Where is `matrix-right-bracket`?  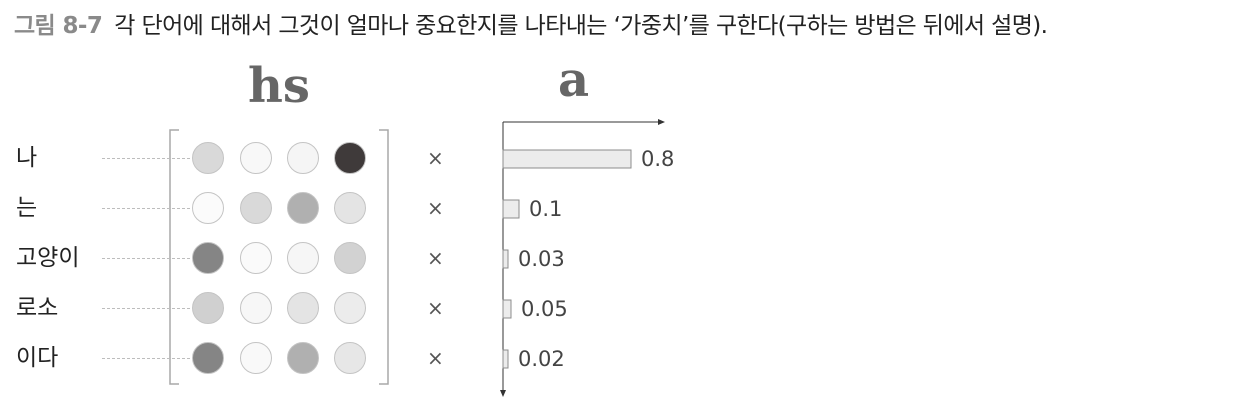 matrix-right-bracket is located at coordinates (384, 257).